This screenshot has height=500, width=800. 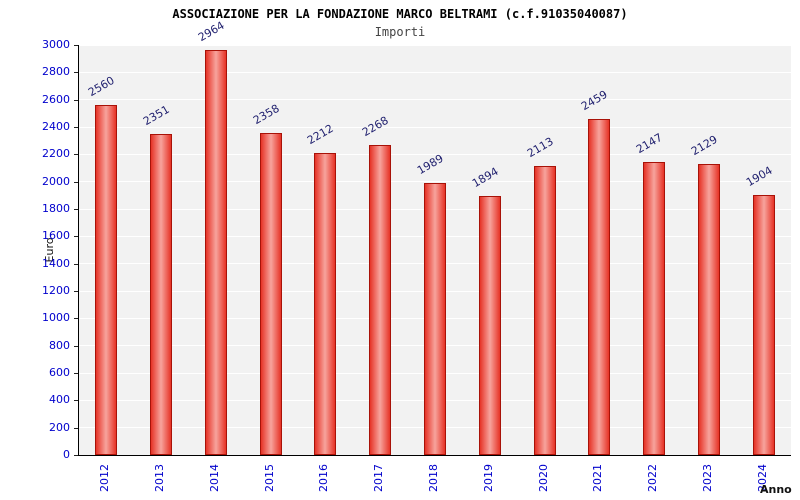 I want to click on x-tick-label: 2017, so click(x=379, y=478).